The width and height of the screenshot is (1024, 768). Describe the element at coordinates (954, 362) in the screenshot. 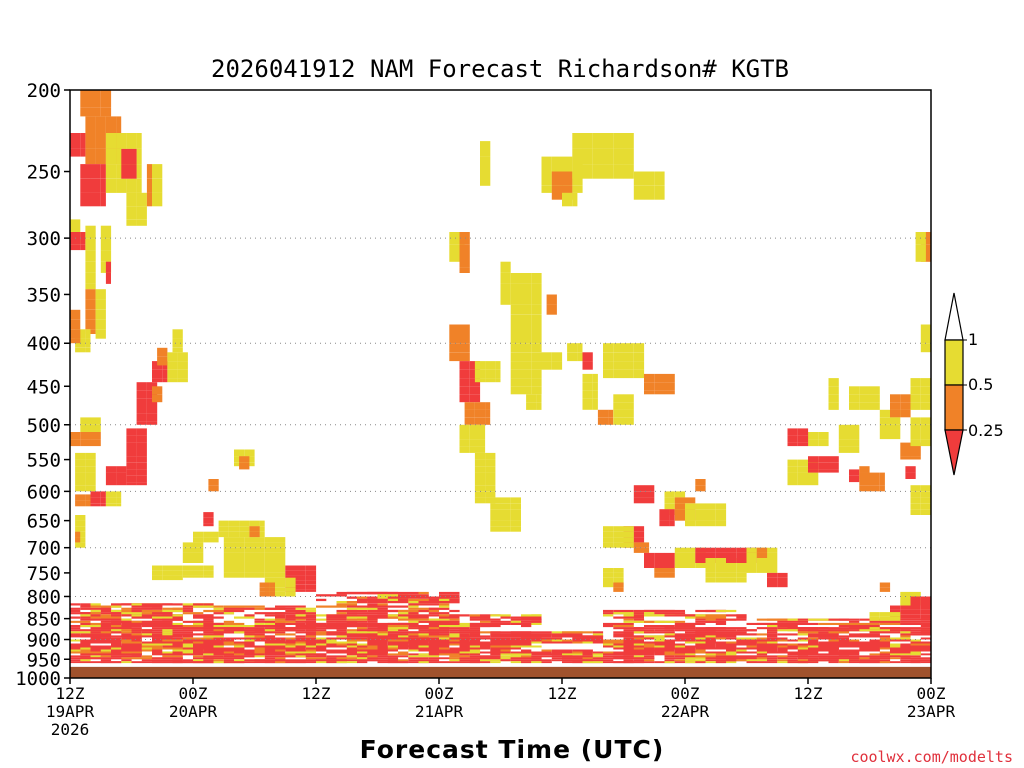

I see `colorbar-high-segment` at that location.